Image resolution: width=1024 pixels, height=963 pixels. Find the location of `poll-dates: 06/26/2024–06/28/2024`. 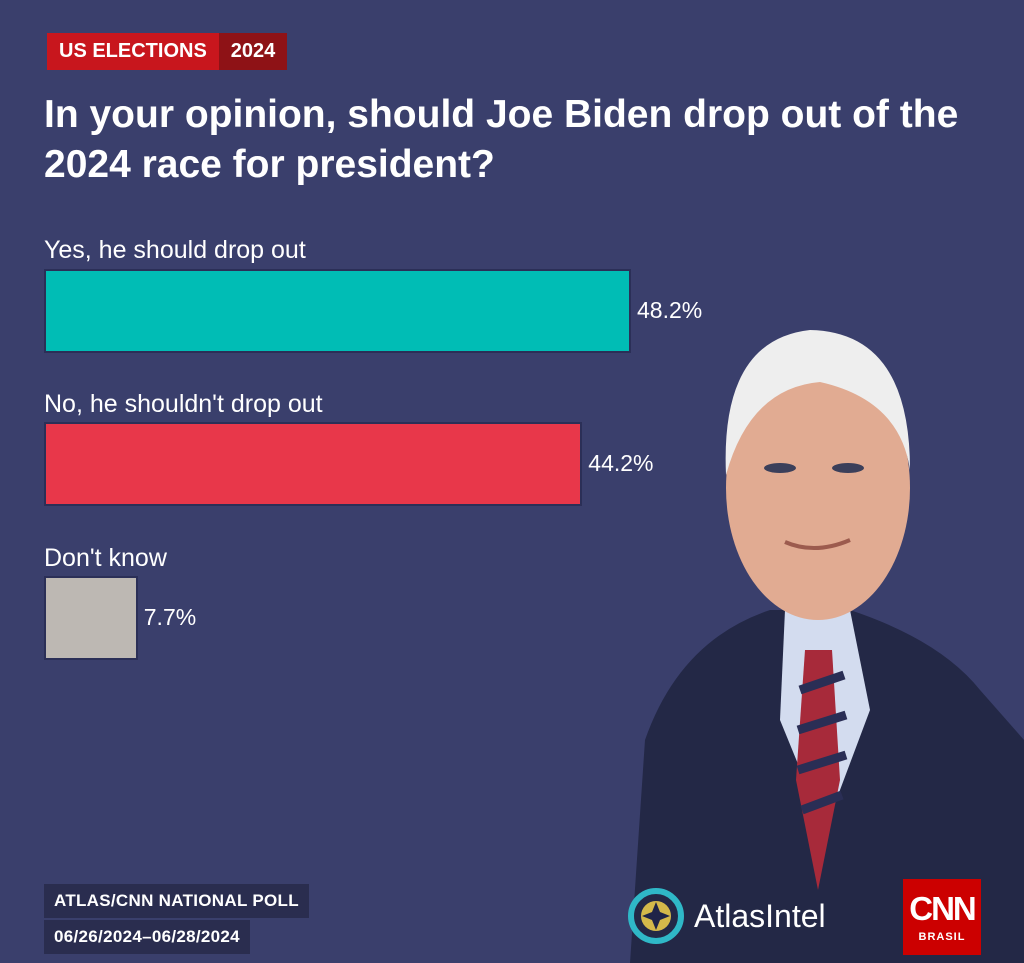

poll-dates: 06/26/2024–06/28/2024 is located at coordinates (147, 937).